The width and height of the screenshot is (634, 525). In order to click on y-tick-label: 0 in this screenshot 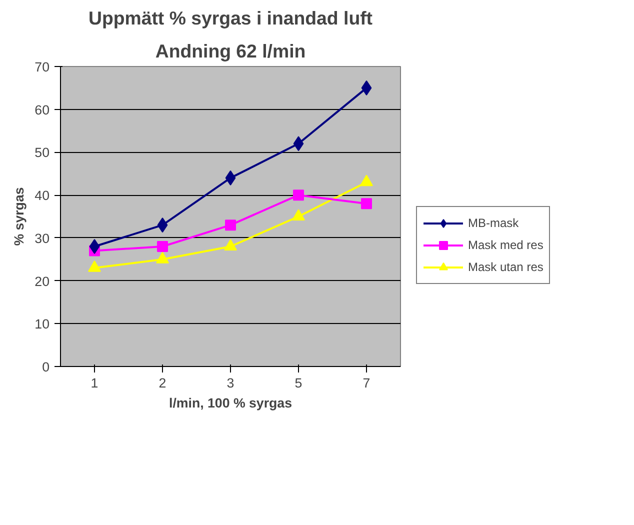, I will do `click(46, 367)`.